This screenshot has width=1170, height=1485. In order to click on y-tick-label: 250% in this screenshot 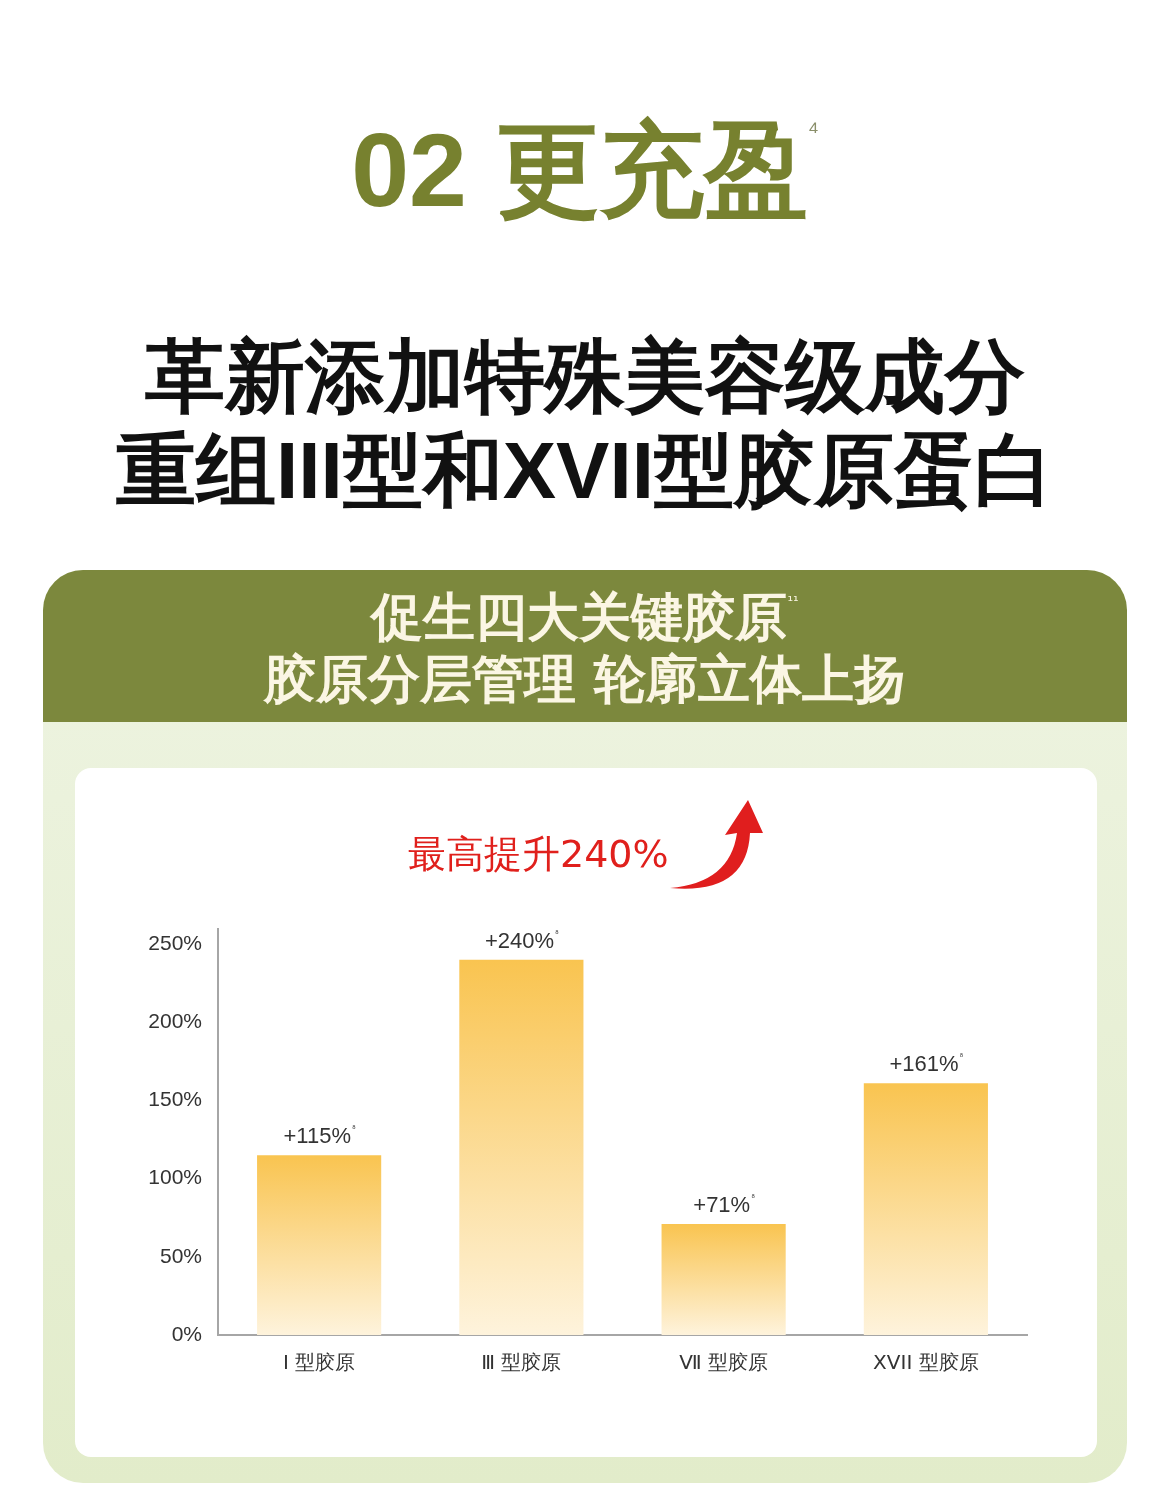, I will do `click(175, 943)`.